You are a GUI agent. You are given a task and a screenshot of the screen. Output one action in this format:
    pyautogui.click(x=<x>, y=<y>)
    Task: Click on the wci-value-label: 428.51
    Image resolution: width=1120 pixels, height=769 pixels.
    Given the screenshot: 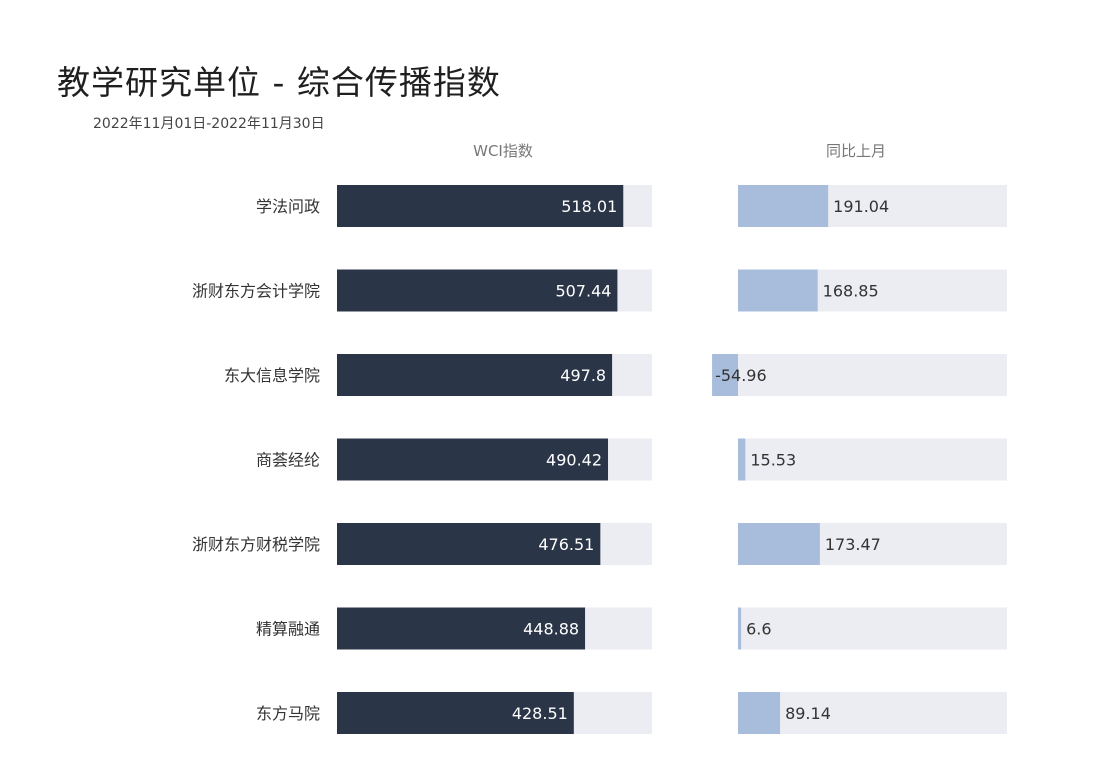 What is the action you would take?
    pyautogui.click(x=540, y=713)
    